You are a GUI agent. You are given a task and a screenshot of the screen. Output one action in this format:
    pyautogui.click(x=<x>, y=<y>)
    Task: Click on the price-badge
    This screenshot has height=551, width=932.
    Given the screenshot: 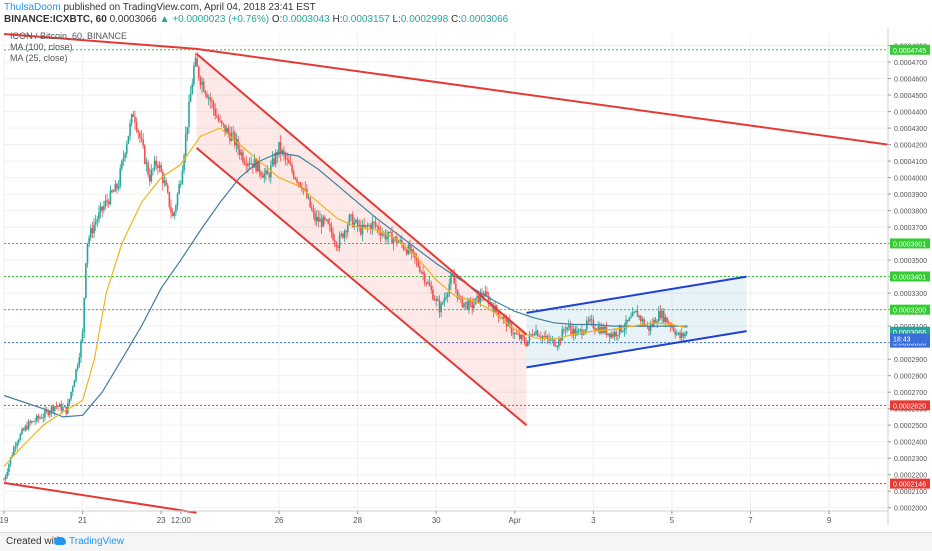 What is the action you would take?
    pyautogui.click(x=910, y=331)
    